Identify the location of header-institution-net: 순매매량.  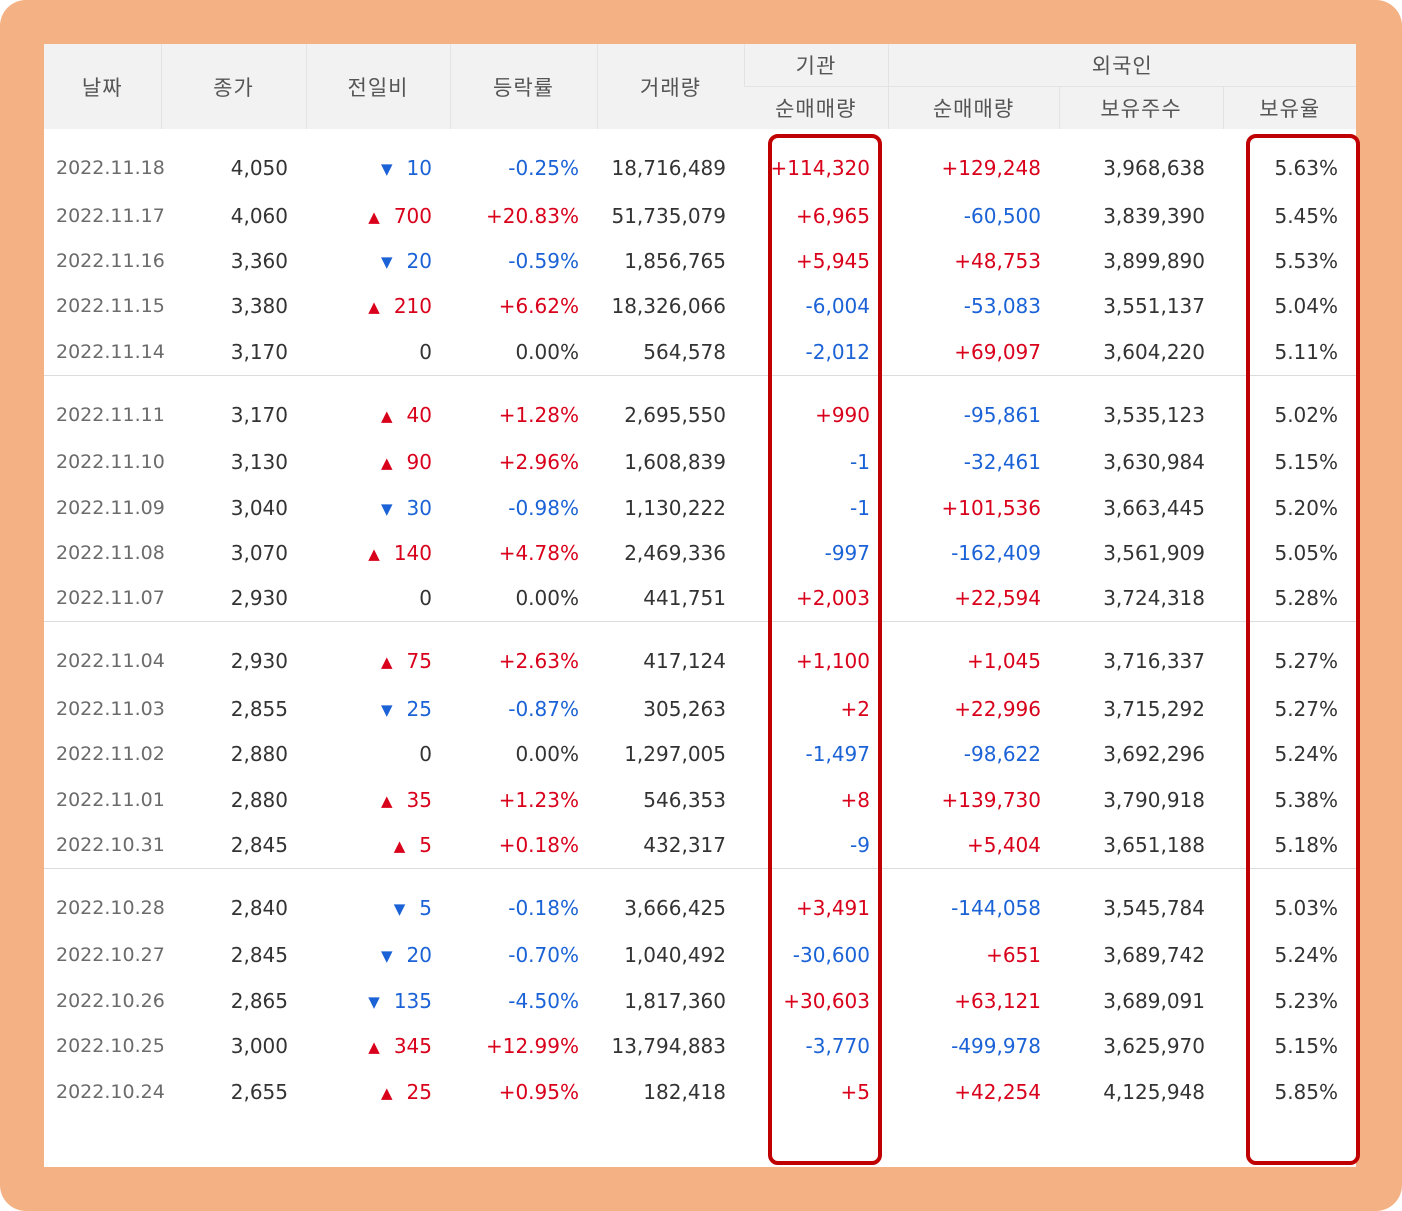
(816, 107).